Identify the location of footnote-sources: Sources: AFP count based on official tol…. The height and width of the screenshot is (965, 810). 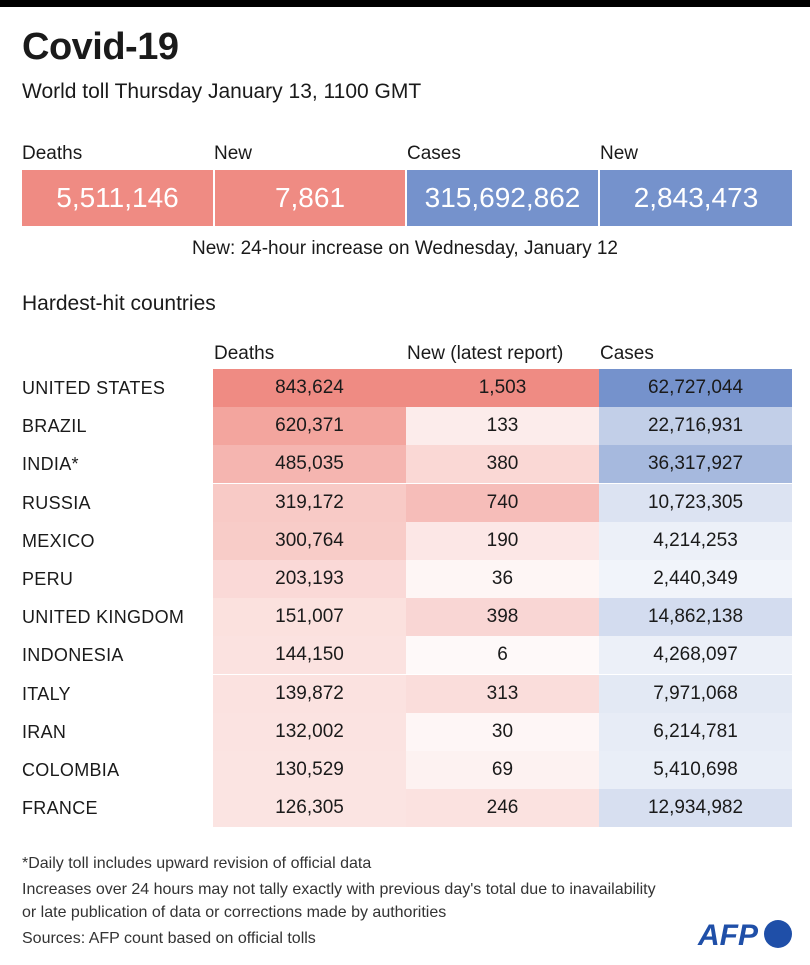
(169, 938).